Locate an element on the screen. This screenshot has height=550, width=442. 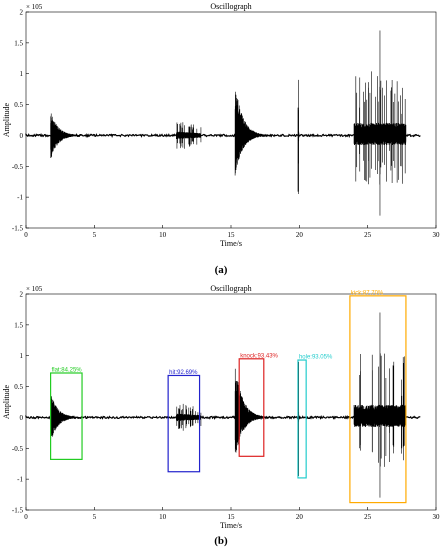
chart-1-xtick-label: 5 is located at coordinates (95, 517).